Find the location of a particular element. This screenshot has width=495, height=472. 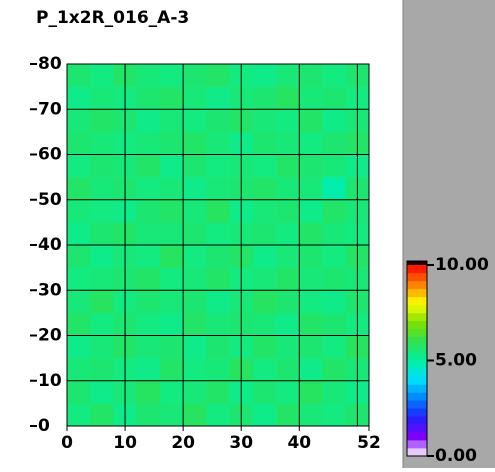

x-tick-label: 20 is located at coordinates (183, 443).